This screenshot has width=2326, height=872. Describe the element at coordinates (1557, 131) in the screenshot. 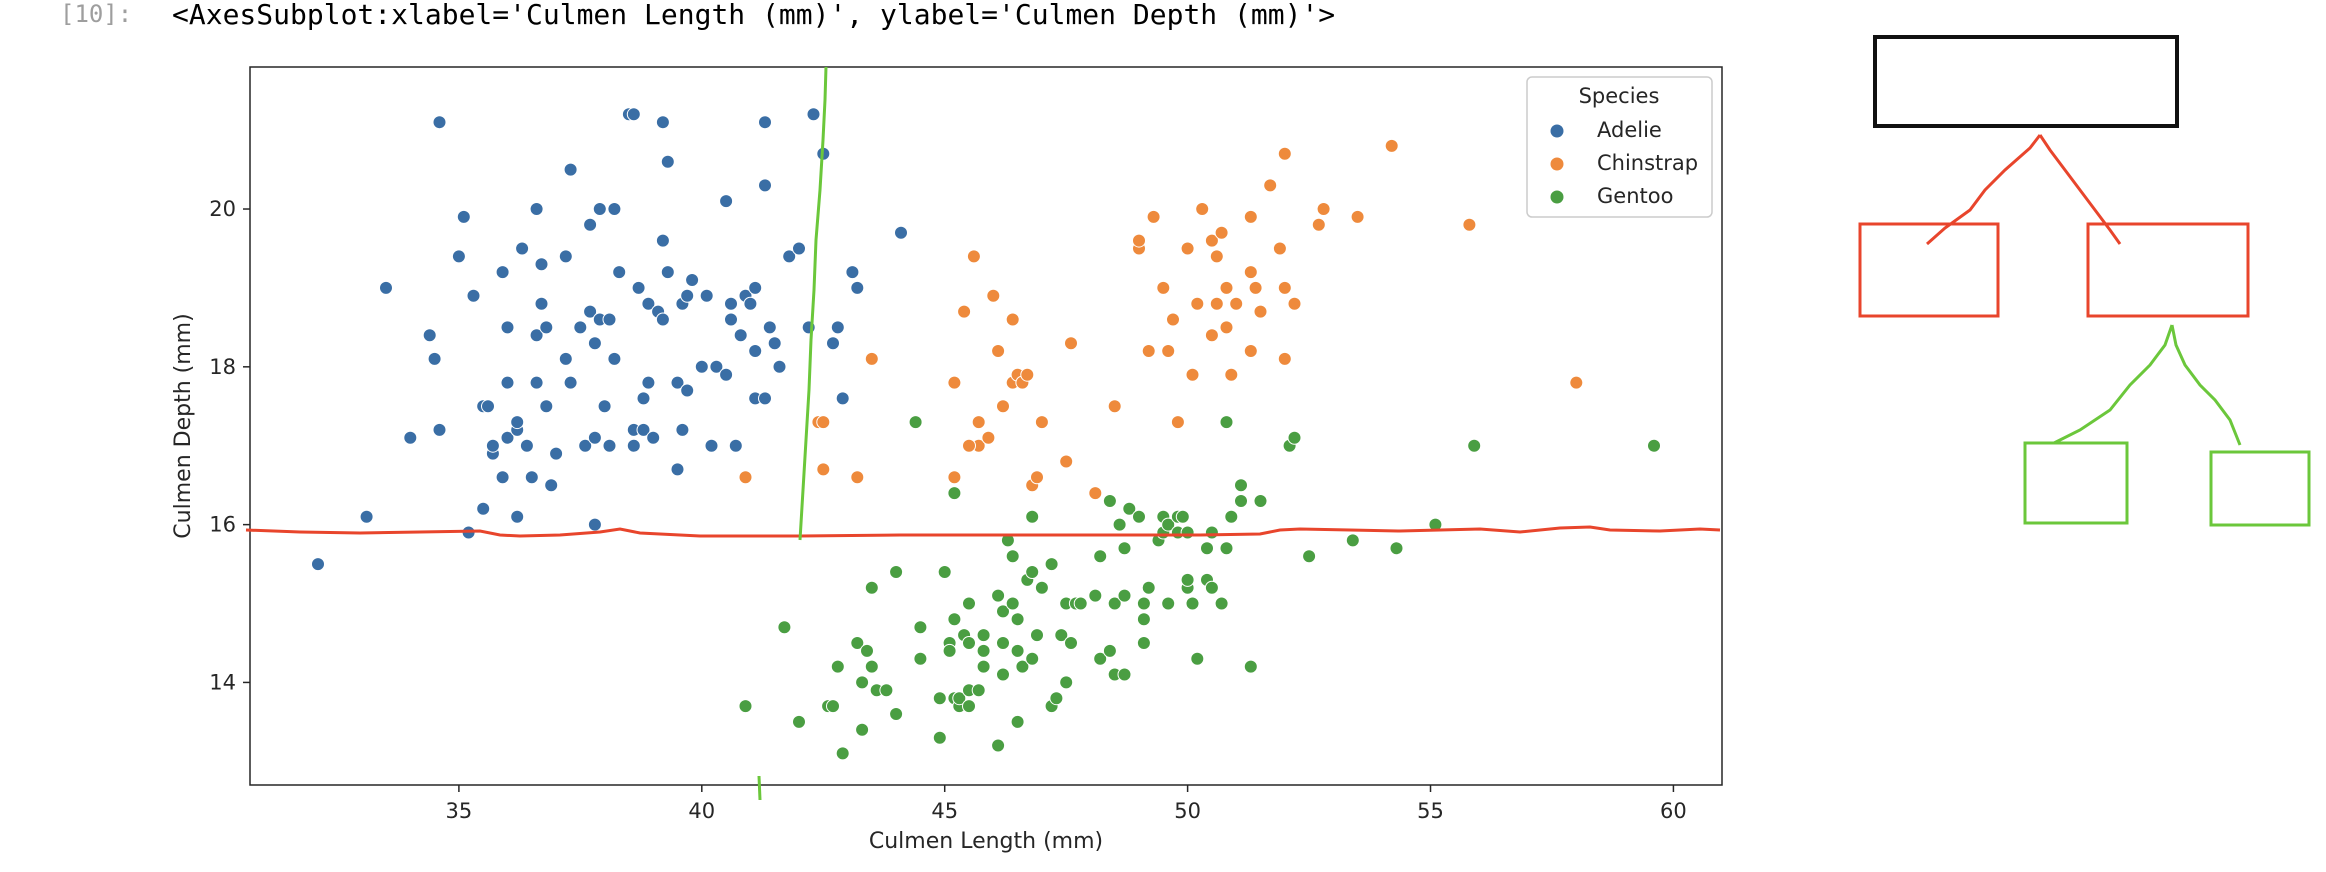

I see `legend-marker-adelie` at that location.